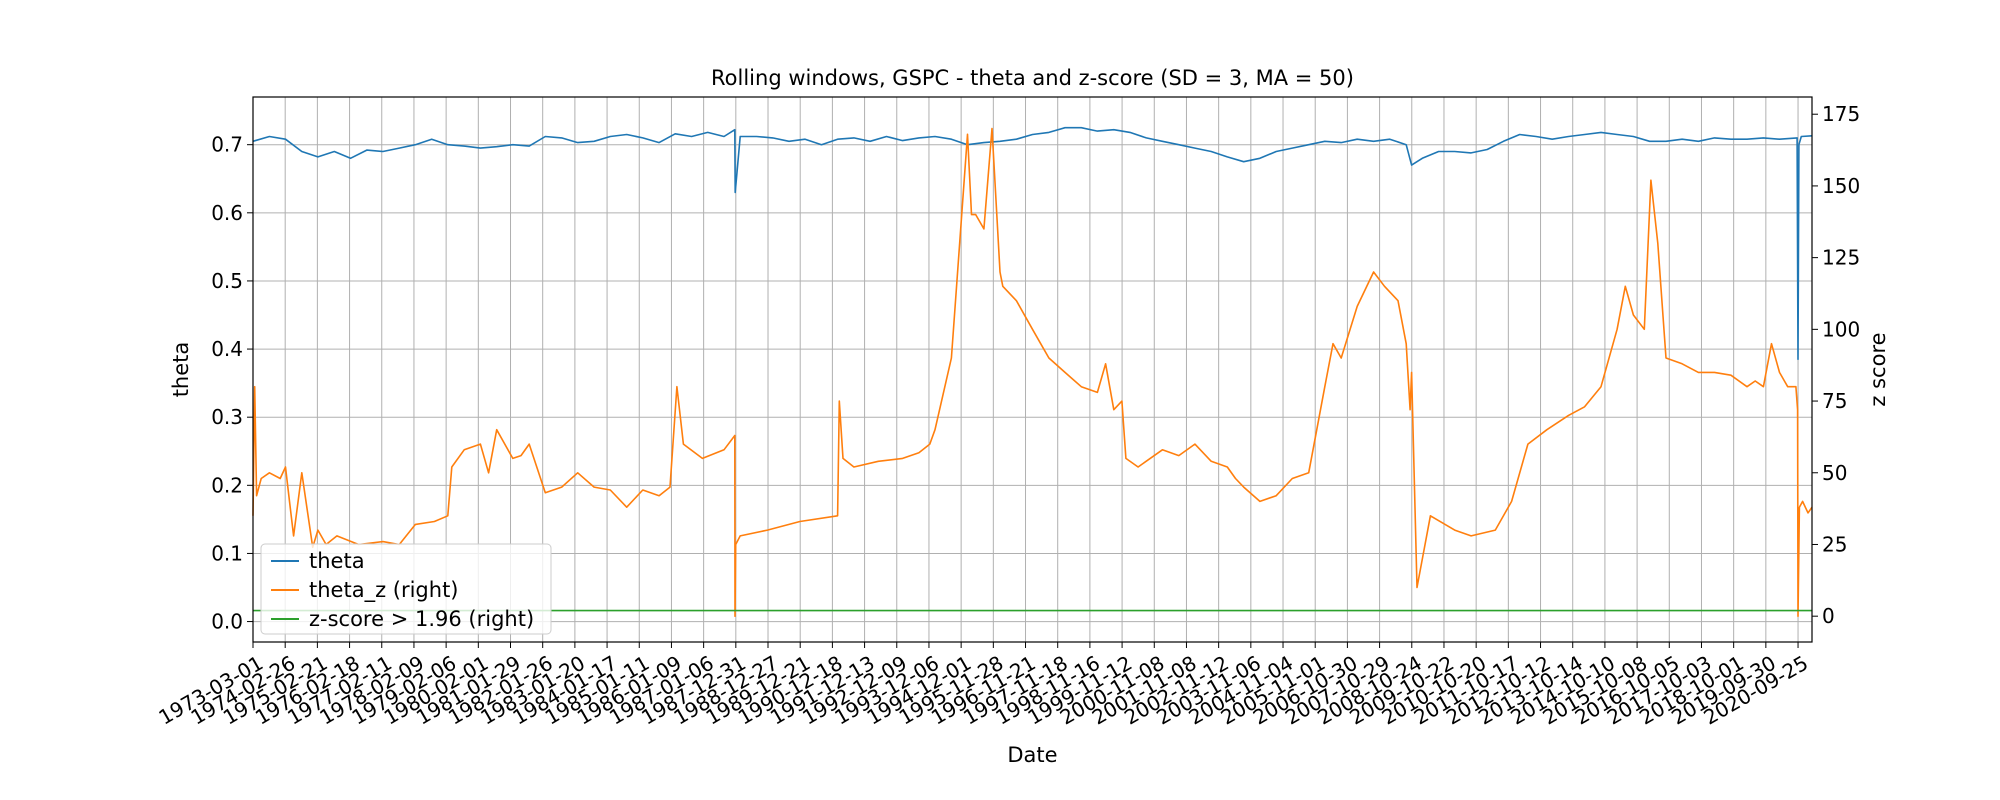  What do you see at coordinates (1828, 616) in the screenshot?
I see `y-tick-label-right: 0` at bounding box center [1828, 616].